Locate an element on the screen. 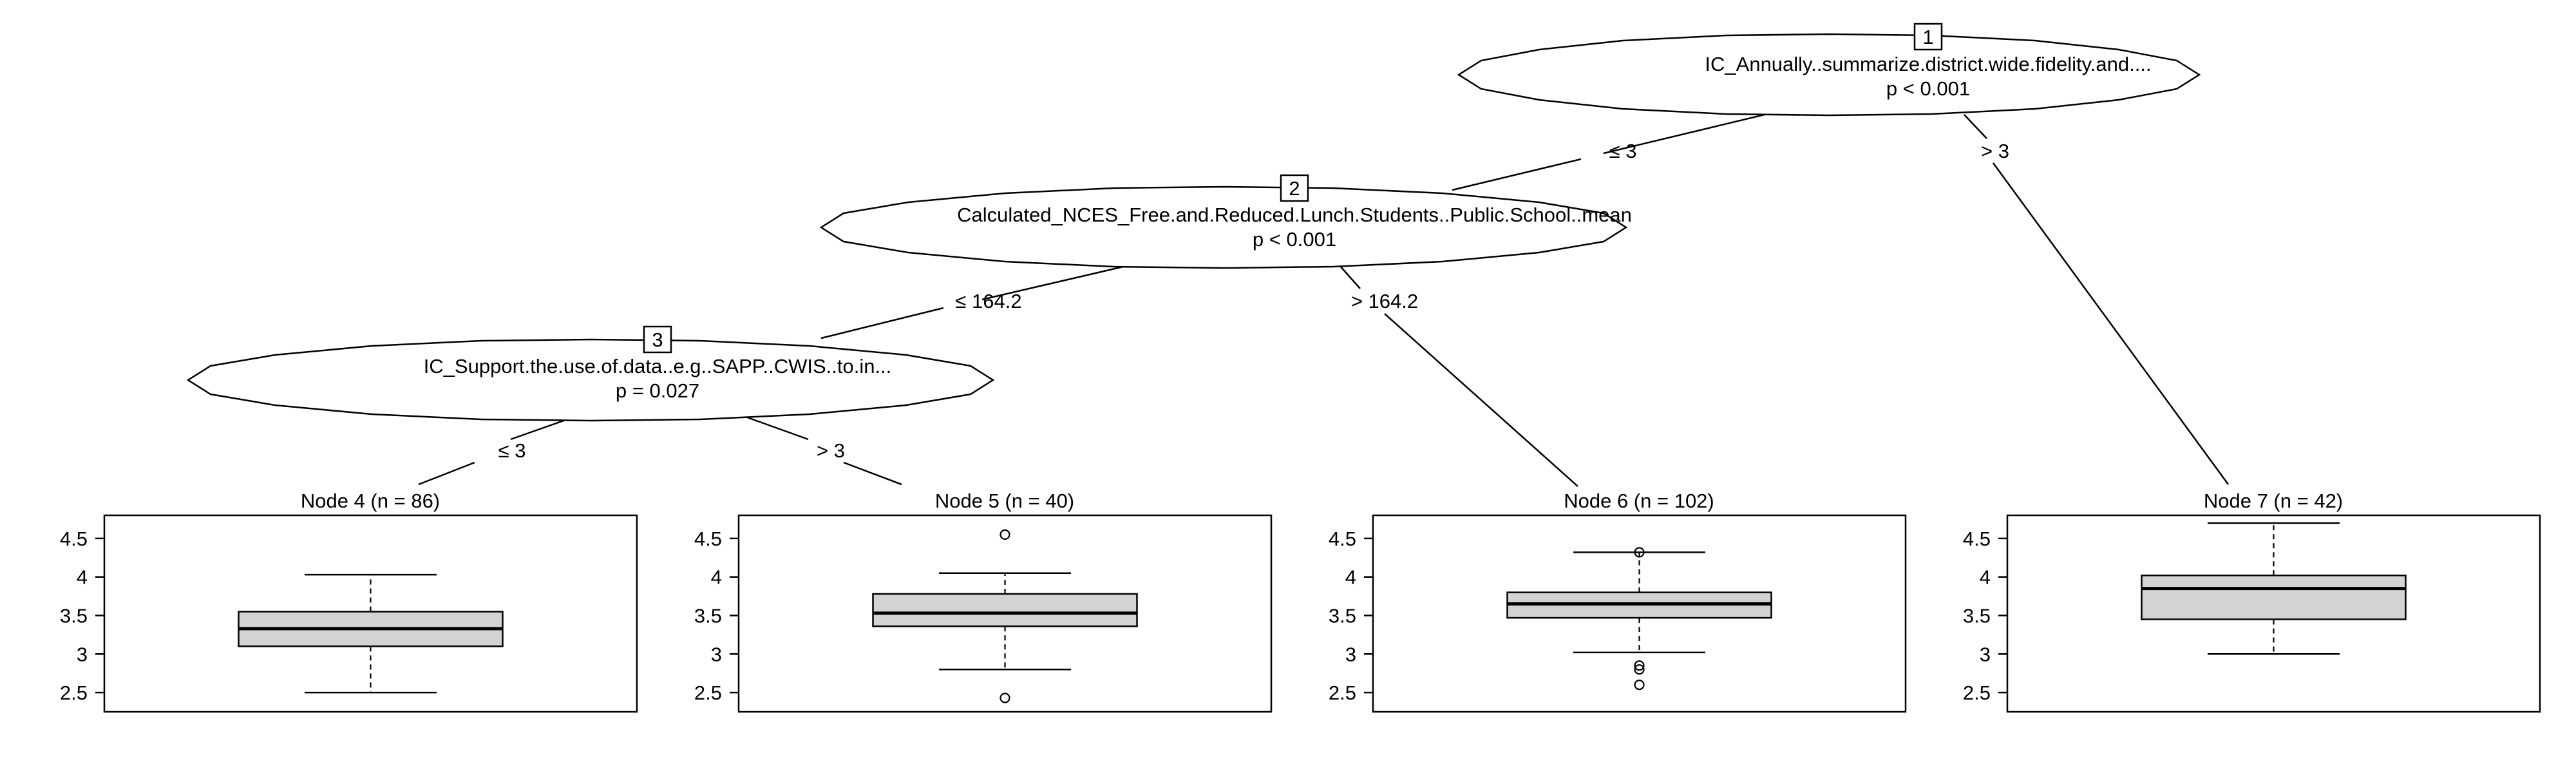 This screenshot has height=773, width=2576. edge-1-2-upper is located at coordinates (1692, 132).